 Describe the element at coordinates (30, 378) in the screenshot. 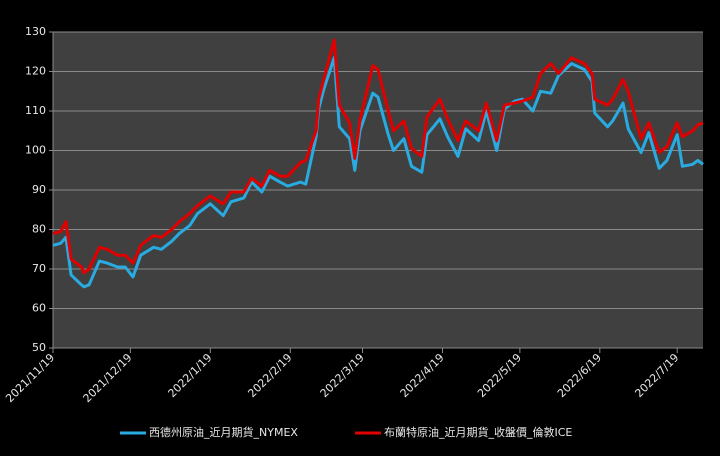

I see `x-tick-label: 2021/11/19` at that location.